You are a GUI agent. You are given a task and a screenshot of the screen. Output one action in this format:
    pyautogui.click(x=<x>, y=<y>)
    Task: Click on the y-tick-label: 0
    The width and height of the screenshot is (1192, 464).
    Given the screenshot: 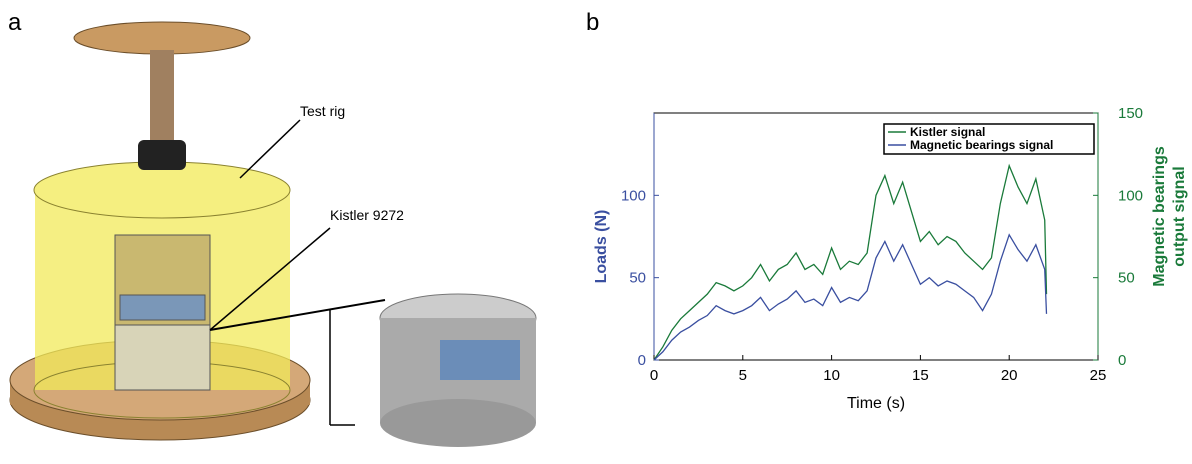 What is the action you would take?
    pyautogui.click(x=642, y=360)
    